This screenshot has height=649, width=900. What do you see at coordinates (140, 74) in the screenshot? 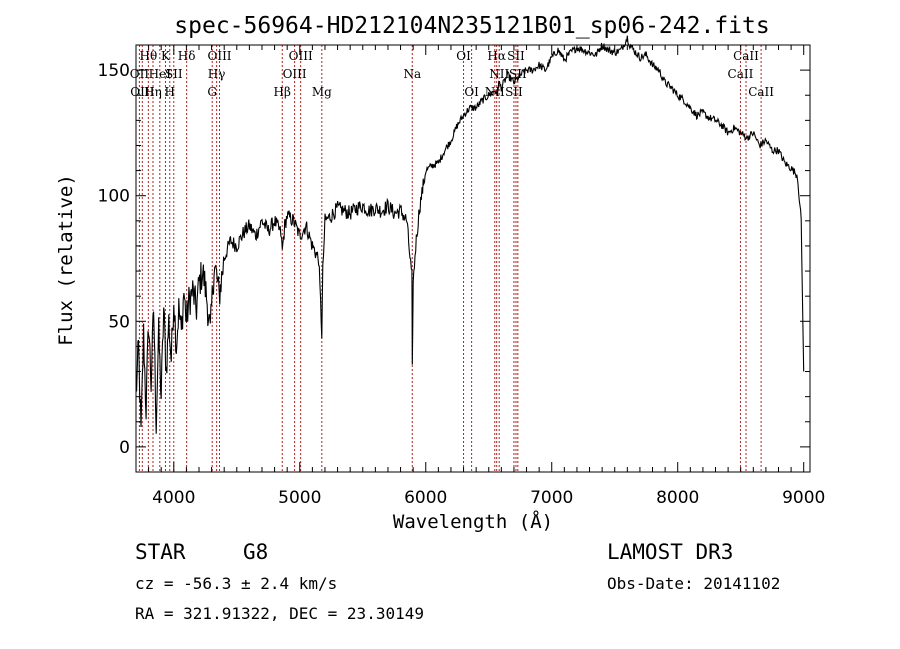
I see `spectral-line-label: OII` at bounding box center [140, 74].